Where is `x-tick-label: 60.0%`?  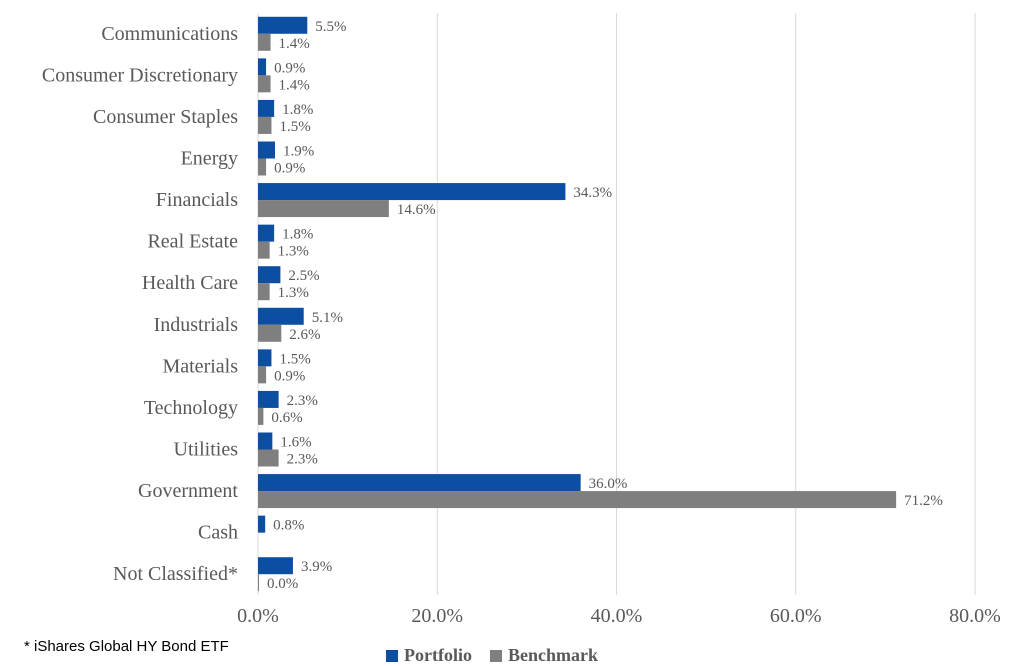
x-tick-label: 60.0% is located at coordinates (796, 616).